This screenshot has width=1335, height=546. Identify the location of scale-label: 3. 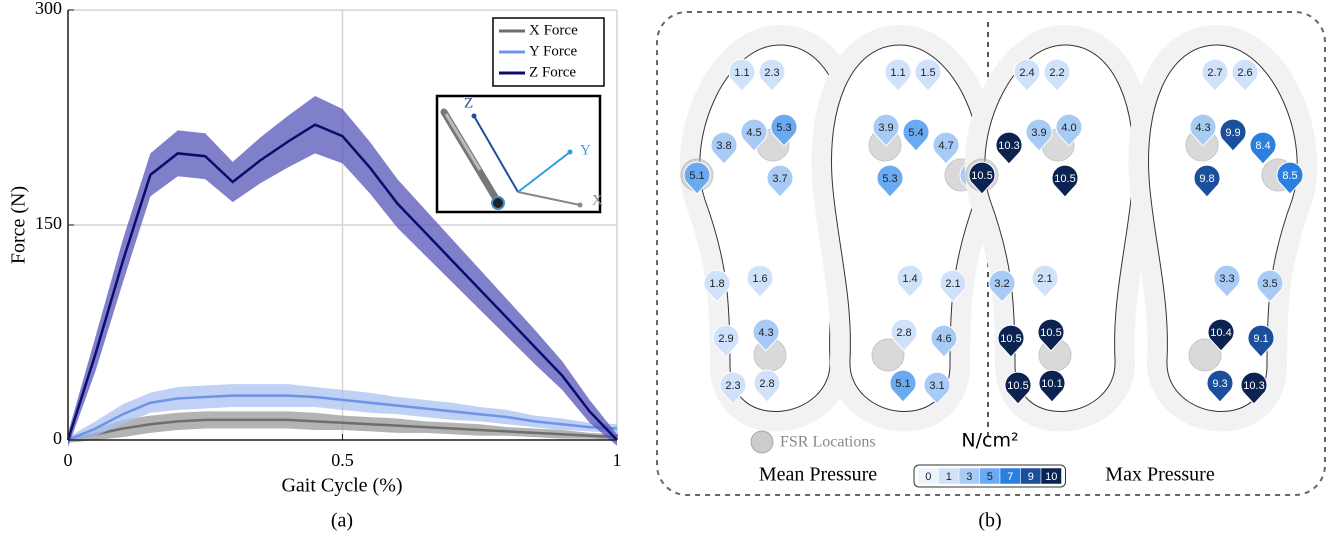
(969, 477).